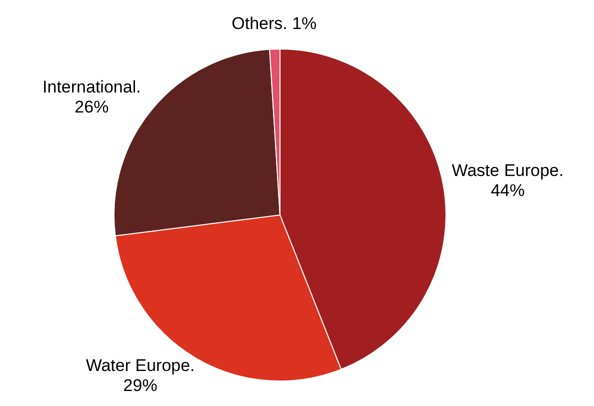 This screenshot has width=594, height=406. Describe the element at coordinates (91, 106) in the screenshot. I see `data-label: 26%` at that location.